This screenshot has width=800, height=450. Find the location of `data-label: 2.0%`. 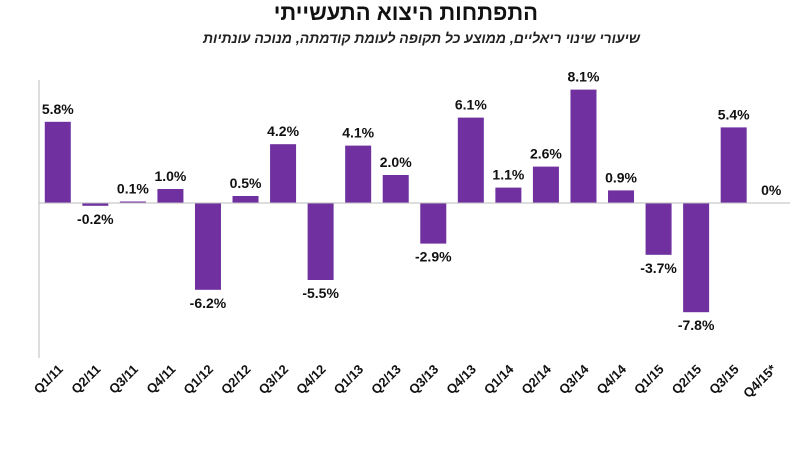

data-label: 2.0% is located at coordinates (396, 162).